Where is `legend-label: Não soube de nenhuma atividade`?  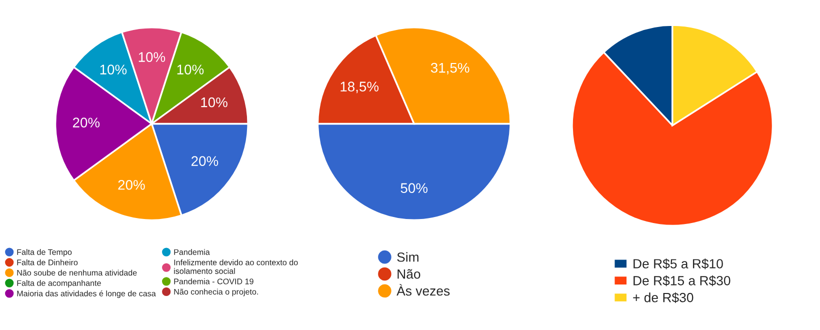
legend-label: Não soube de nenhuma atividade is located at coordinates (77, 273).